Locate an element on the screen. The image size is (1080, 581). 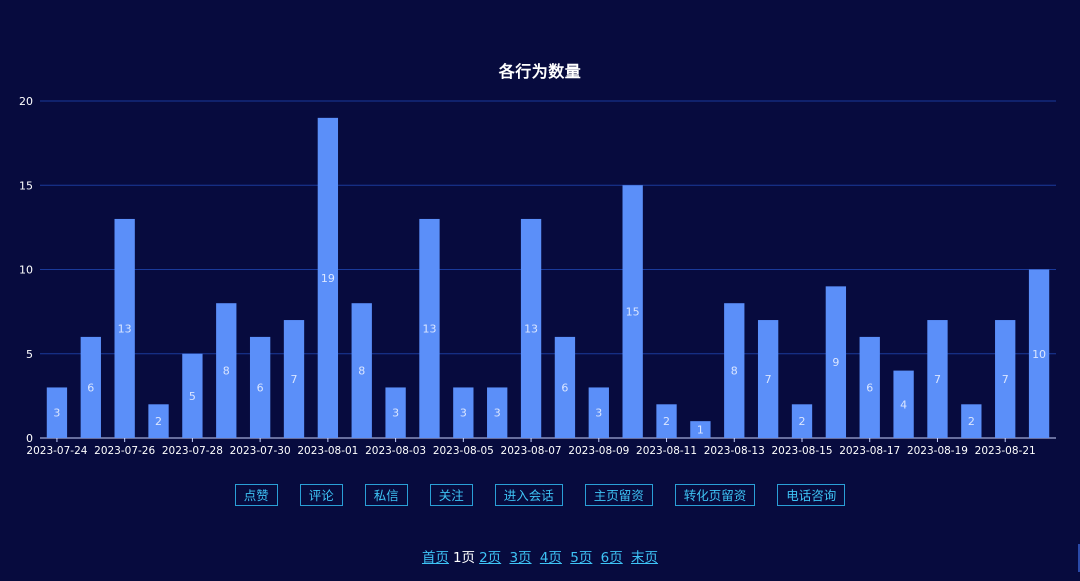
x-tick-label: 2023-08-03 is located at coordinates (395, 451).